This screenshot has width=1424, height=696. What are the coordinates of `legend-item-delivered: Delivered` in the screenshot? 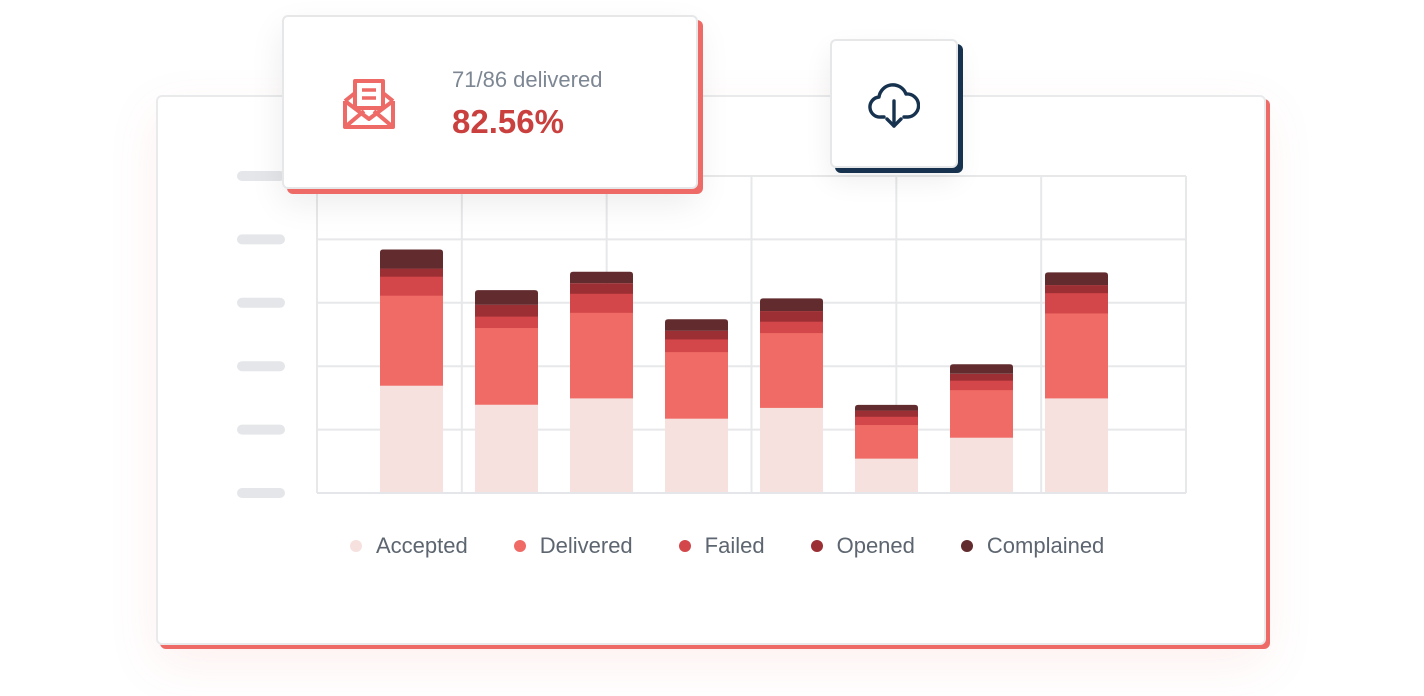 It's located at (573, 546).